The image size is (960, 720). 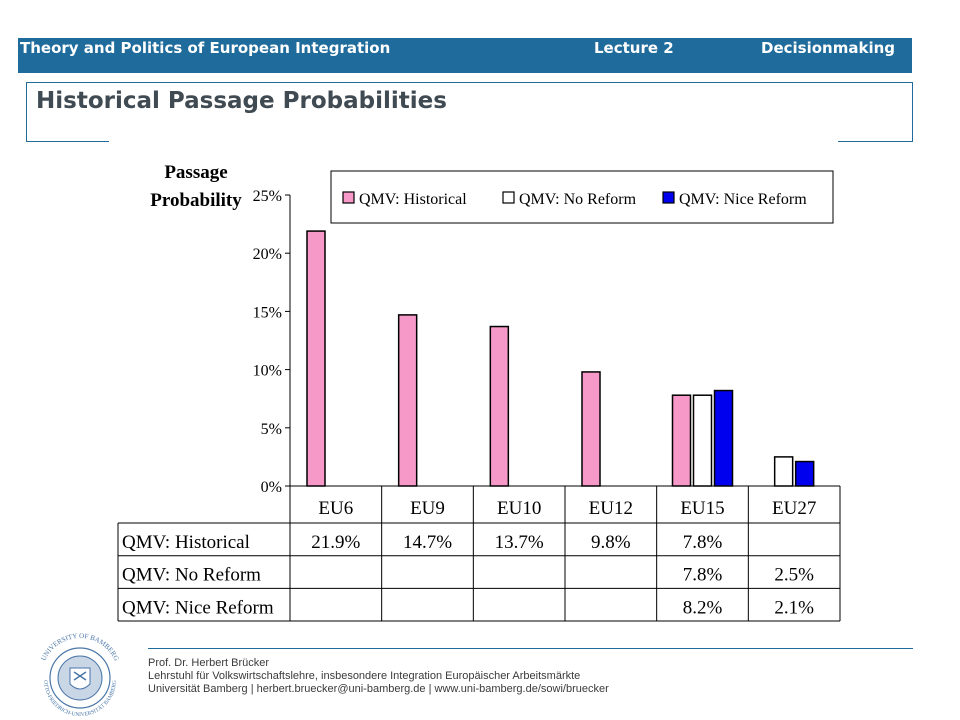 I want to click on y-tick-label: 0%, so click(x=271, y=487).